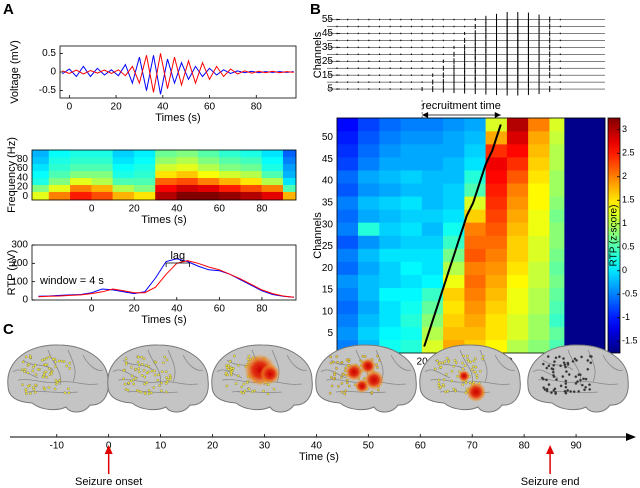  Describe the element at coordinates (23, 168) in the screenshot. I see `y-tick-label: 60` at that location.